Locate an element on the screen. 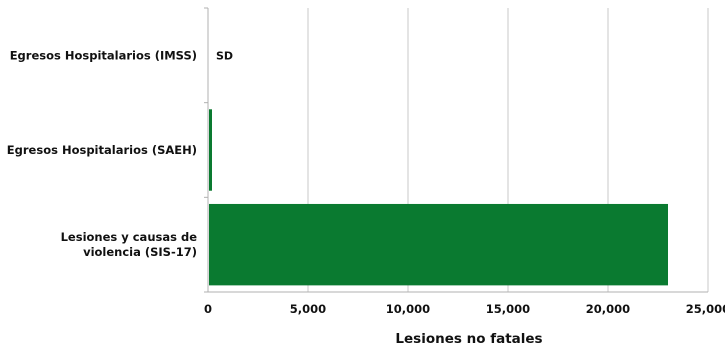  data-label: SD is located at coordinates (224, 55).